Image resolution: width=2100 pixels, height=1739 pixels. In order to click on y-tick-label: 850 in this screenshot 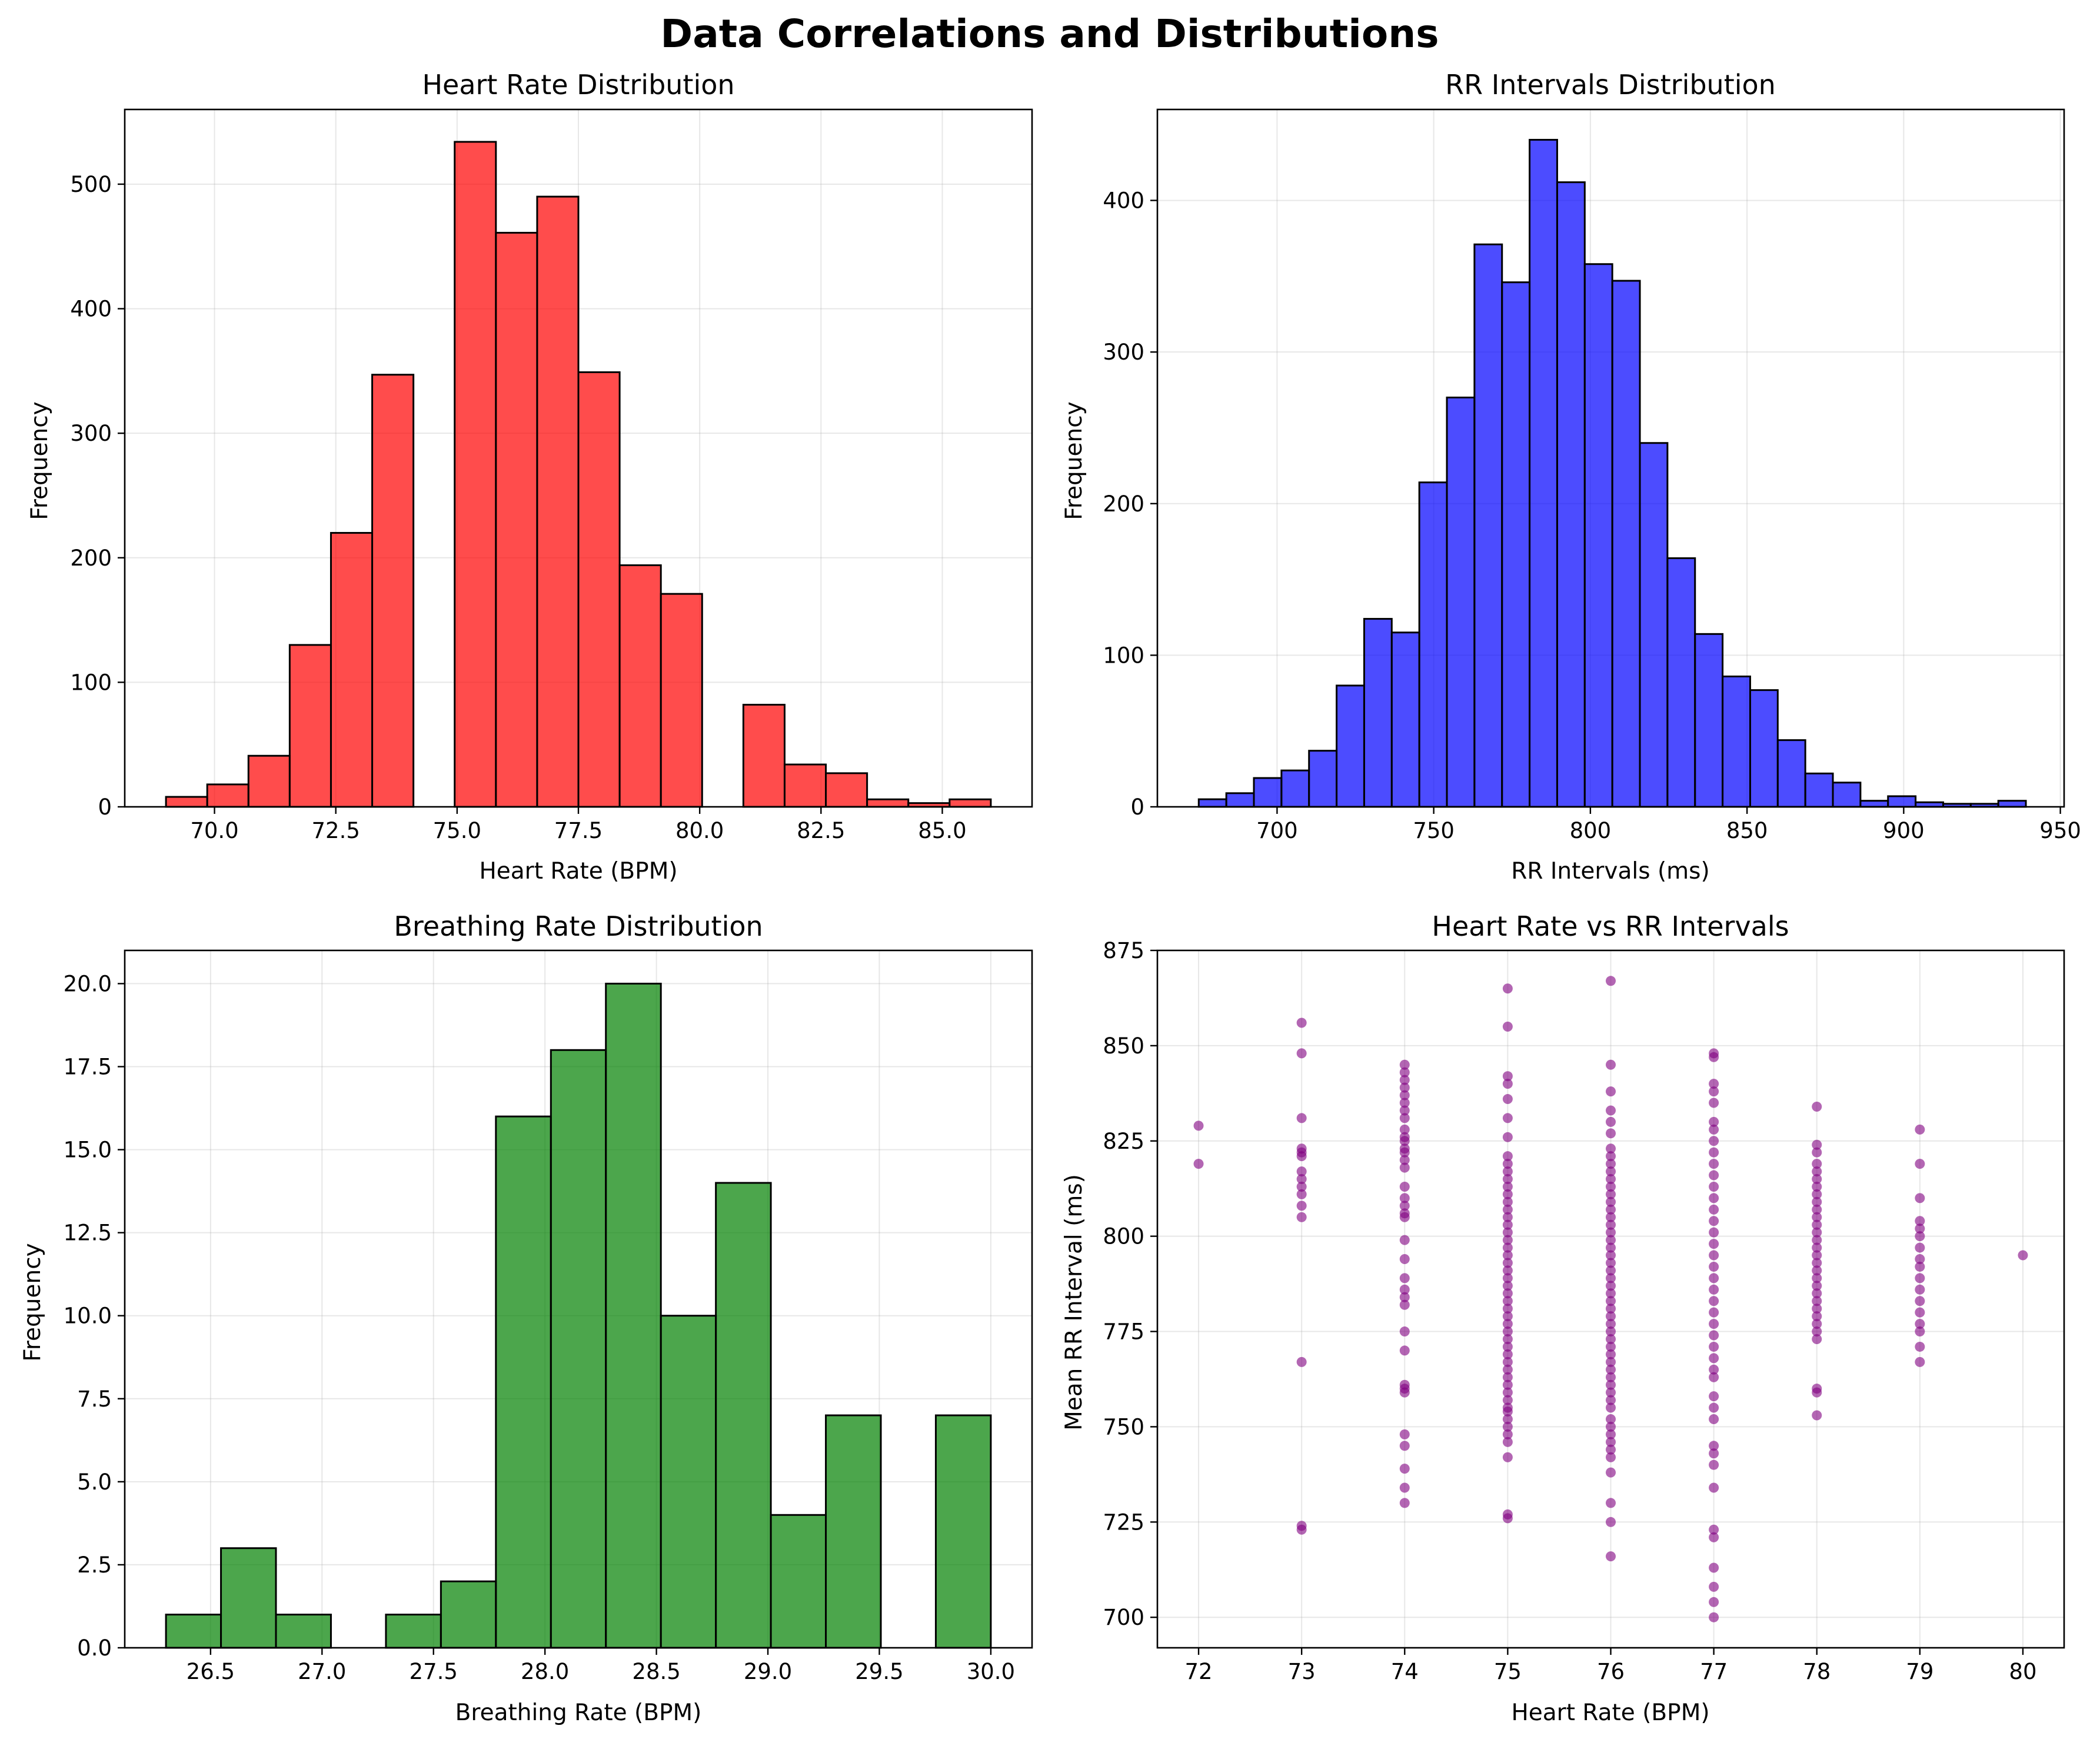, I will do `click(1123, 1046)`.